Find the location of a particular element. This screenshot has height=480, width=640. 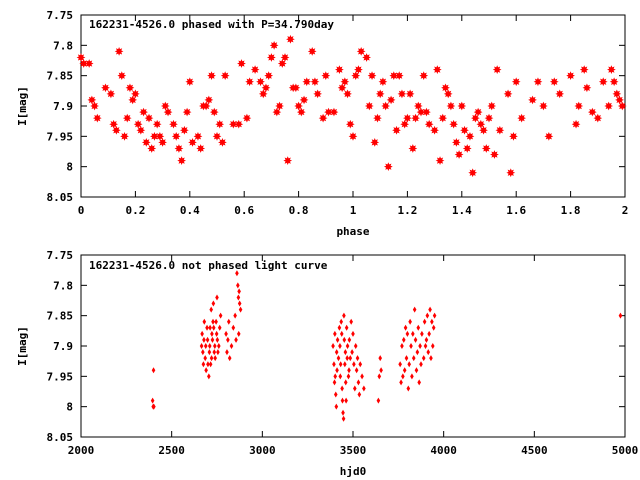

x-tick-label: 1.6 is located at coordinates (516, 210).